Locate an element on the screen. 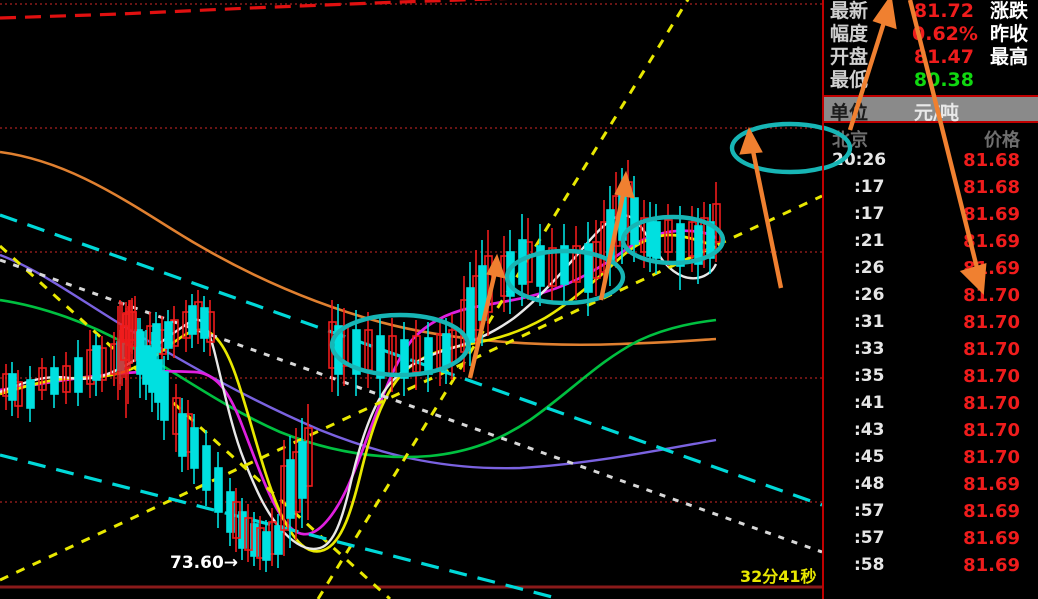  tick-time: :33 is located at coordinates (869, 349).